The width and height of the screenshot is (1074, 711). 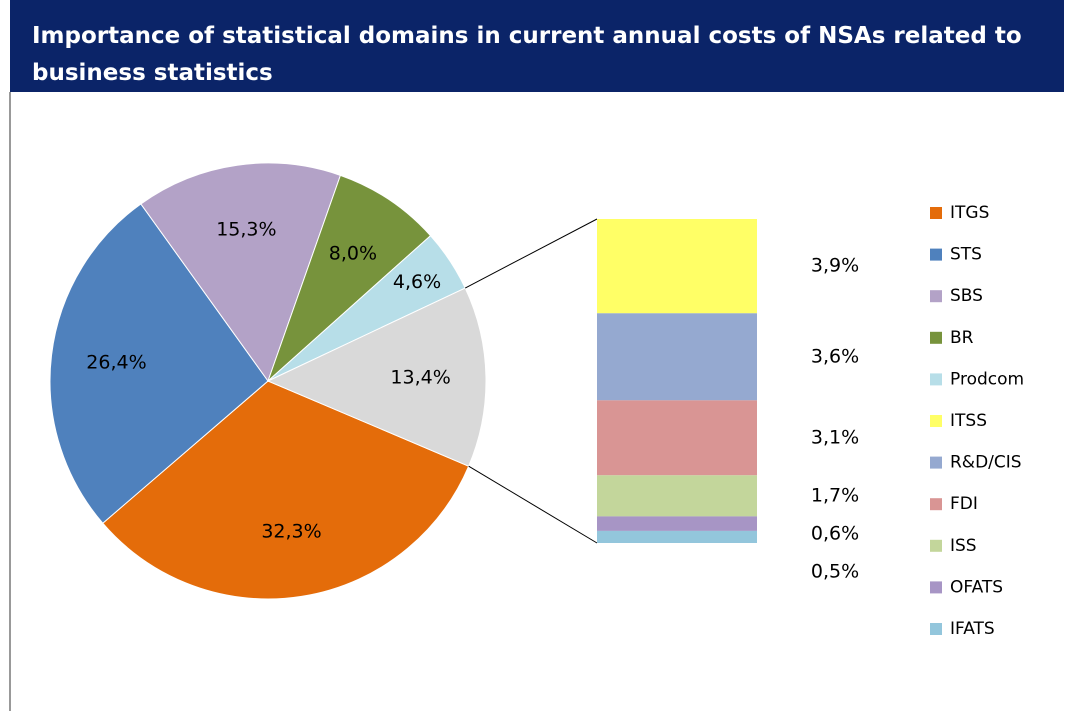 I want to click on bar-label: 3,9%, so click(x=835, y=266).